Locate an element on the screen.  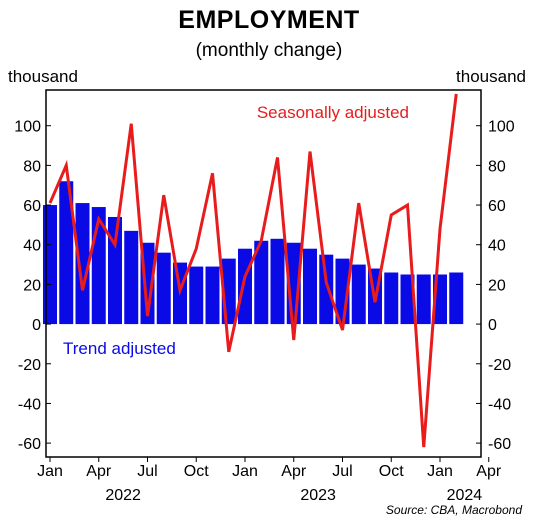
source-note: Source: CBA, Macrobond is located at coordinates (453, 510).